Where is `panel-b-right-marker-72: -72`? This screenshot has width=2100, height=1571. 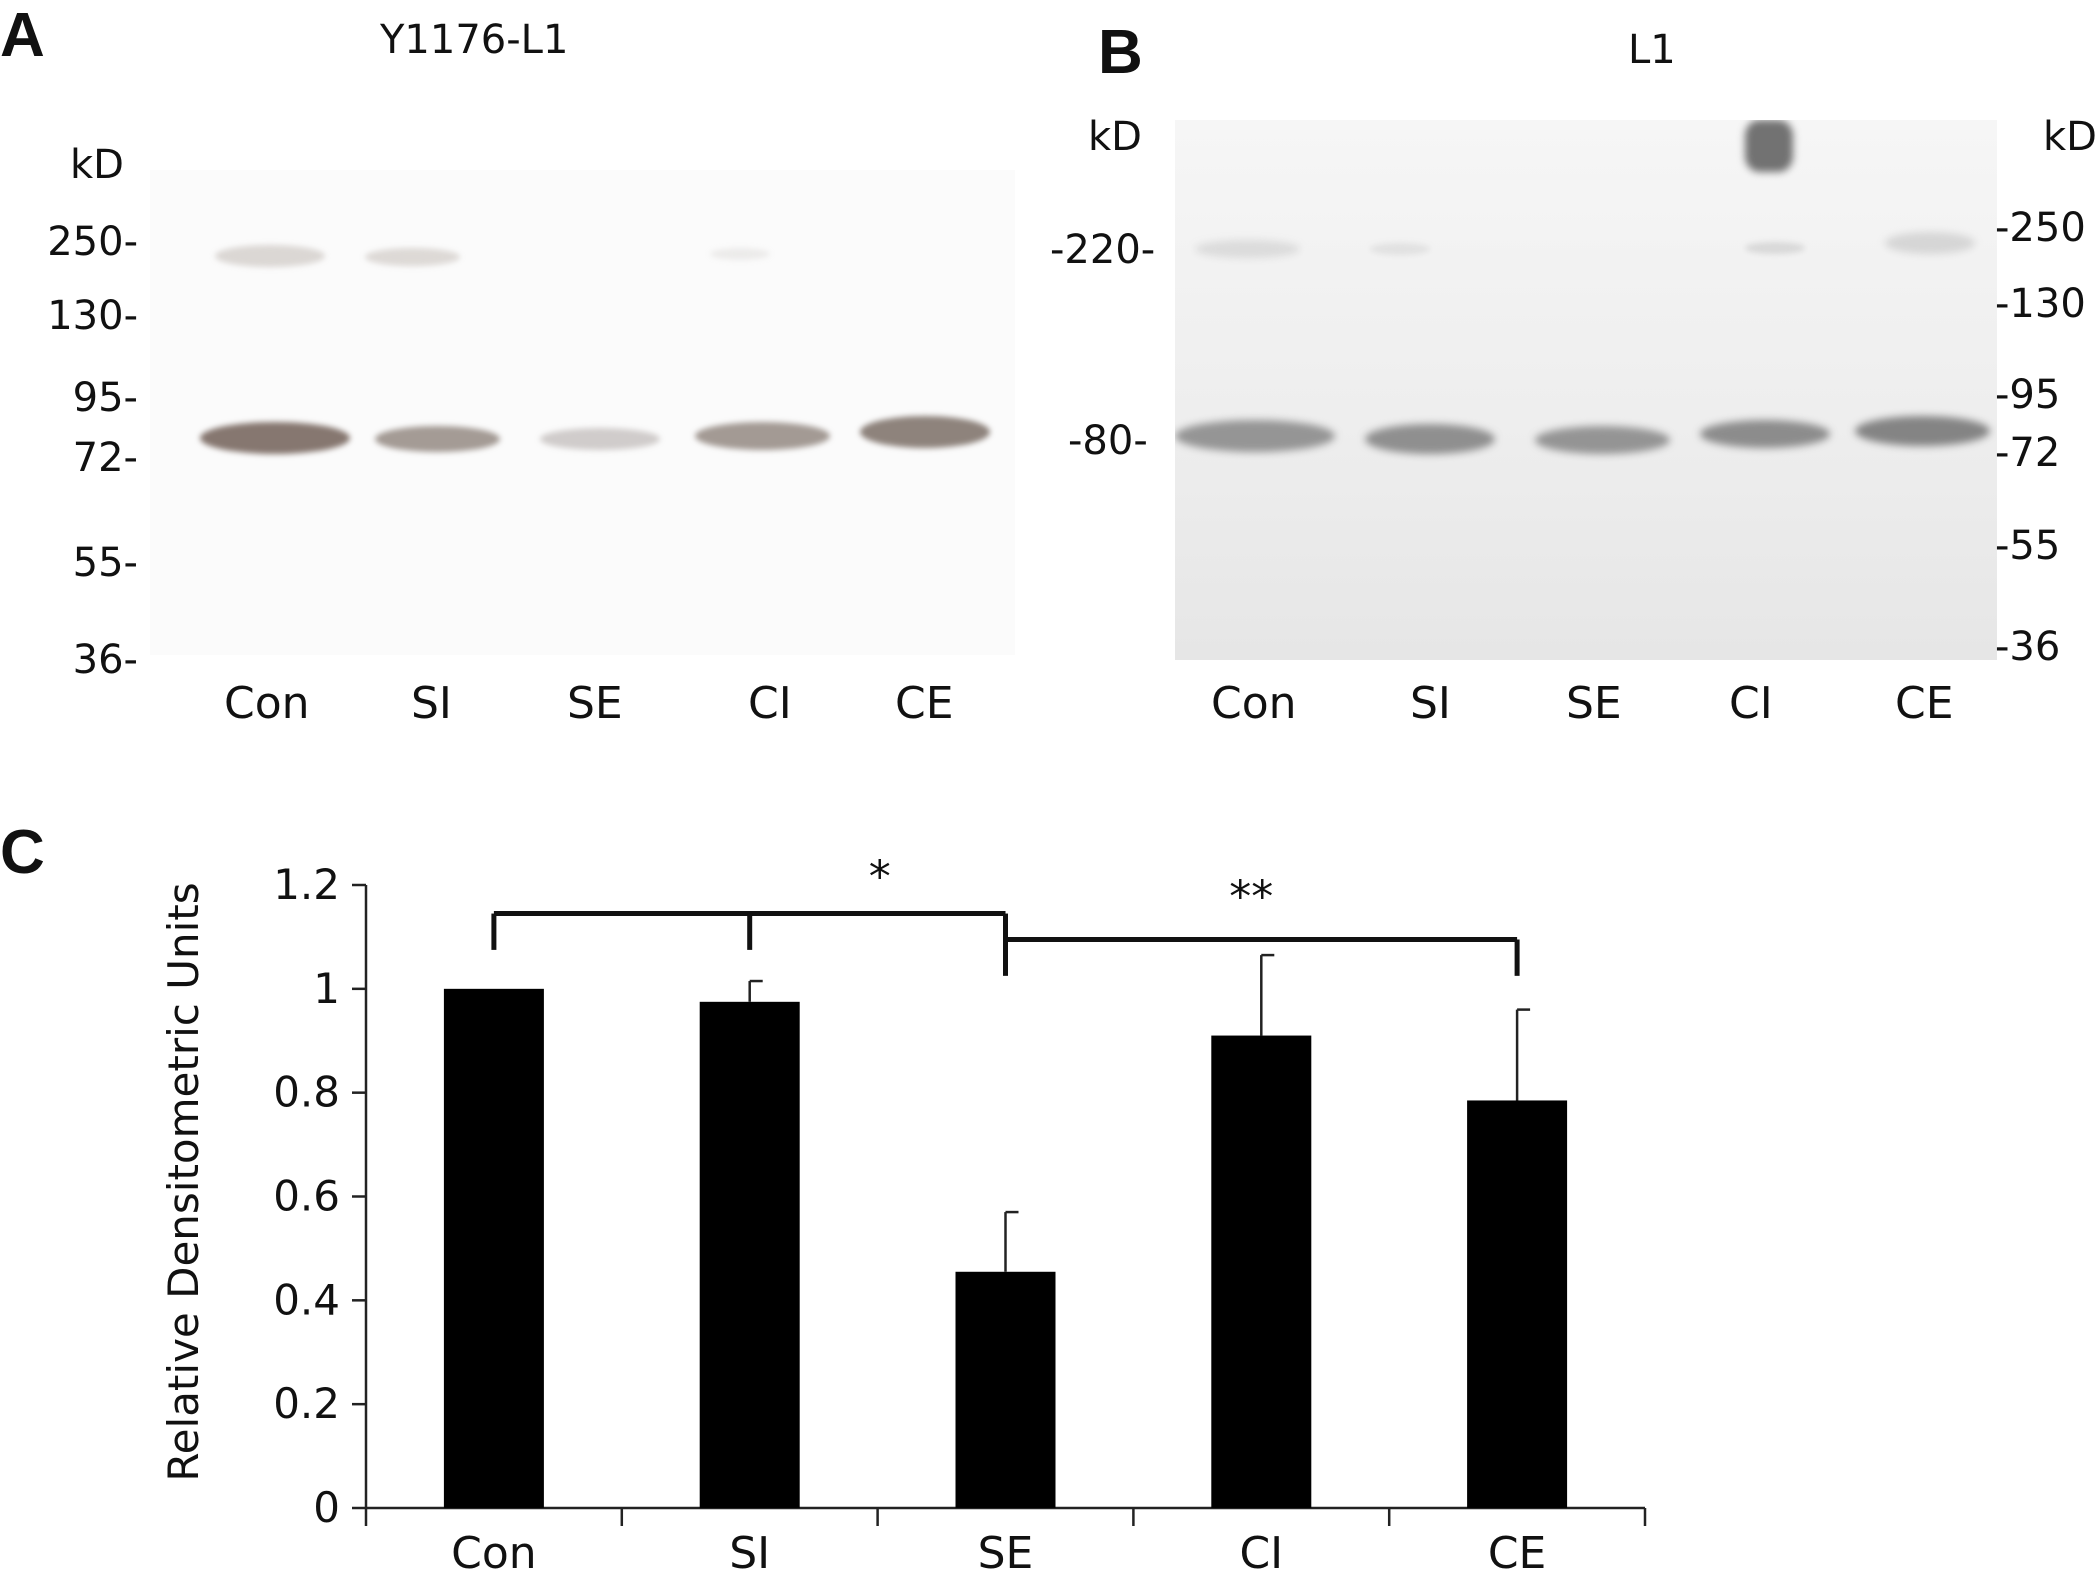 panel-b-right-marker-72: -72 is located at coordinates (2028, 453).